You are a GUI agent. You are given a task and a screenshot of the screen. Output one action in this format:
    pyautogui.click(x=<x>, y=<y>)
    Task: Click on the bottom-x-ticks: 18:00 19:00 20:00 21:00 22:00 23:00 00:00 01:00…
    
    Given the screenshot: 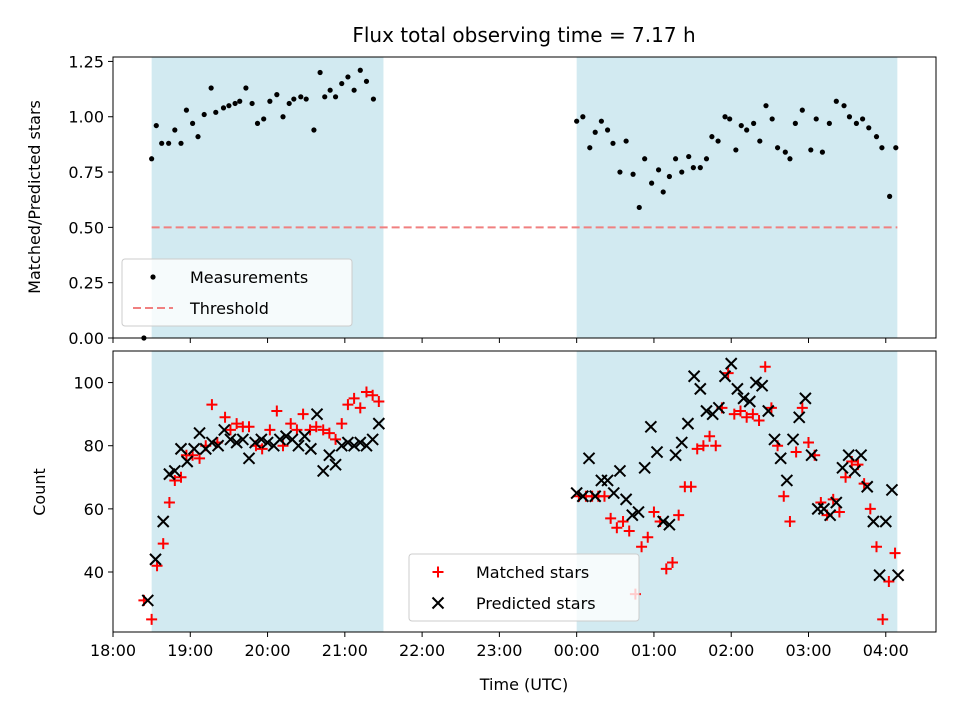 What is the action you would take?
    pyautogui.click(x=499, y=646)
    